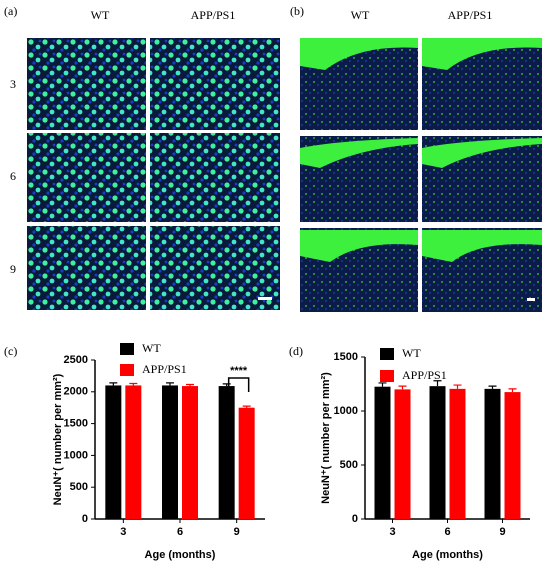 The height and width of the screenshot is (567, 550). Describe the element at coordinates (13, 269) in the screenshot. I see `row-label: 9` at that location.